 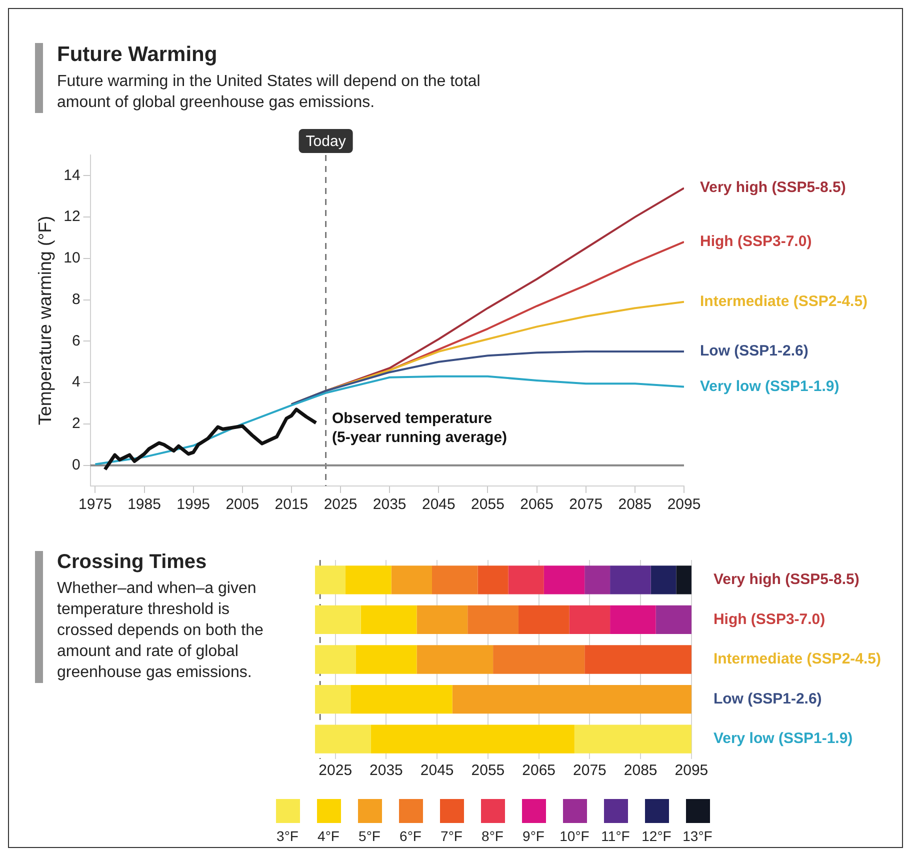 I want to click on chart-title: Future Warming, so click(x=137, y=55).